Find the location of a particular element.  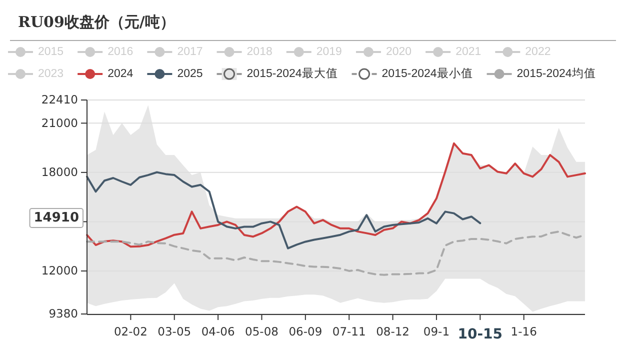

x-tick-label: 10-15 is located at coordinates (480, 333).